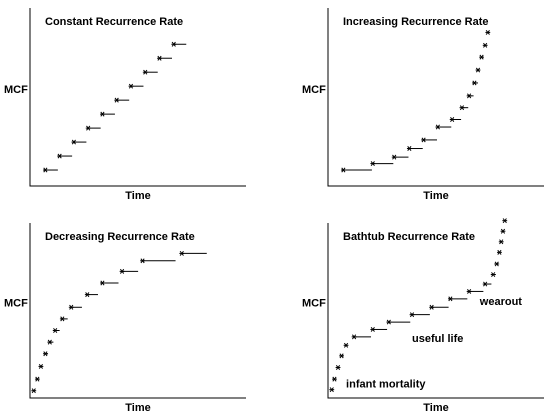  What do you see at coordinates (386, 385) in the screenshot?
I see `annotation-label: infant mortality` at bounding box center [386, 385].